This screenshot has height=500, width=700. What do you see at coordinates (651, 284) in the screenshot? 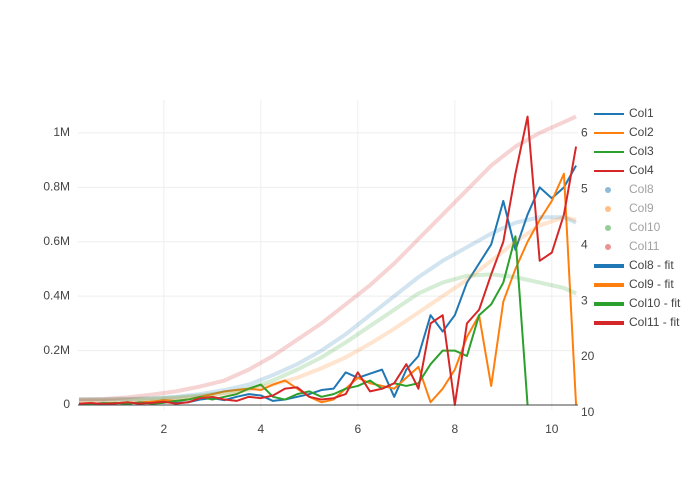
I see `legend-label: Col9 - fit` at bounding box center [651, 284].